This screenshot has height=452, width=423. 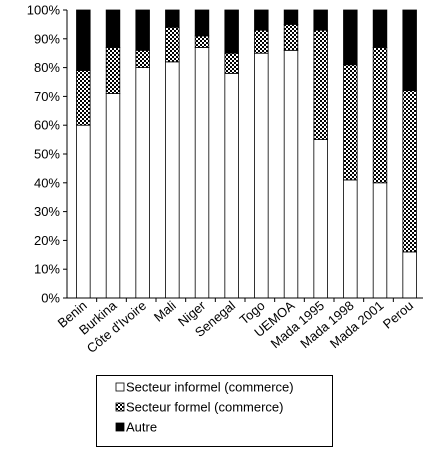 What do you see at coordinates (50, 298) in the screenshot?
I see `y-tick-label: 0%` at bounding box center [50, 298].